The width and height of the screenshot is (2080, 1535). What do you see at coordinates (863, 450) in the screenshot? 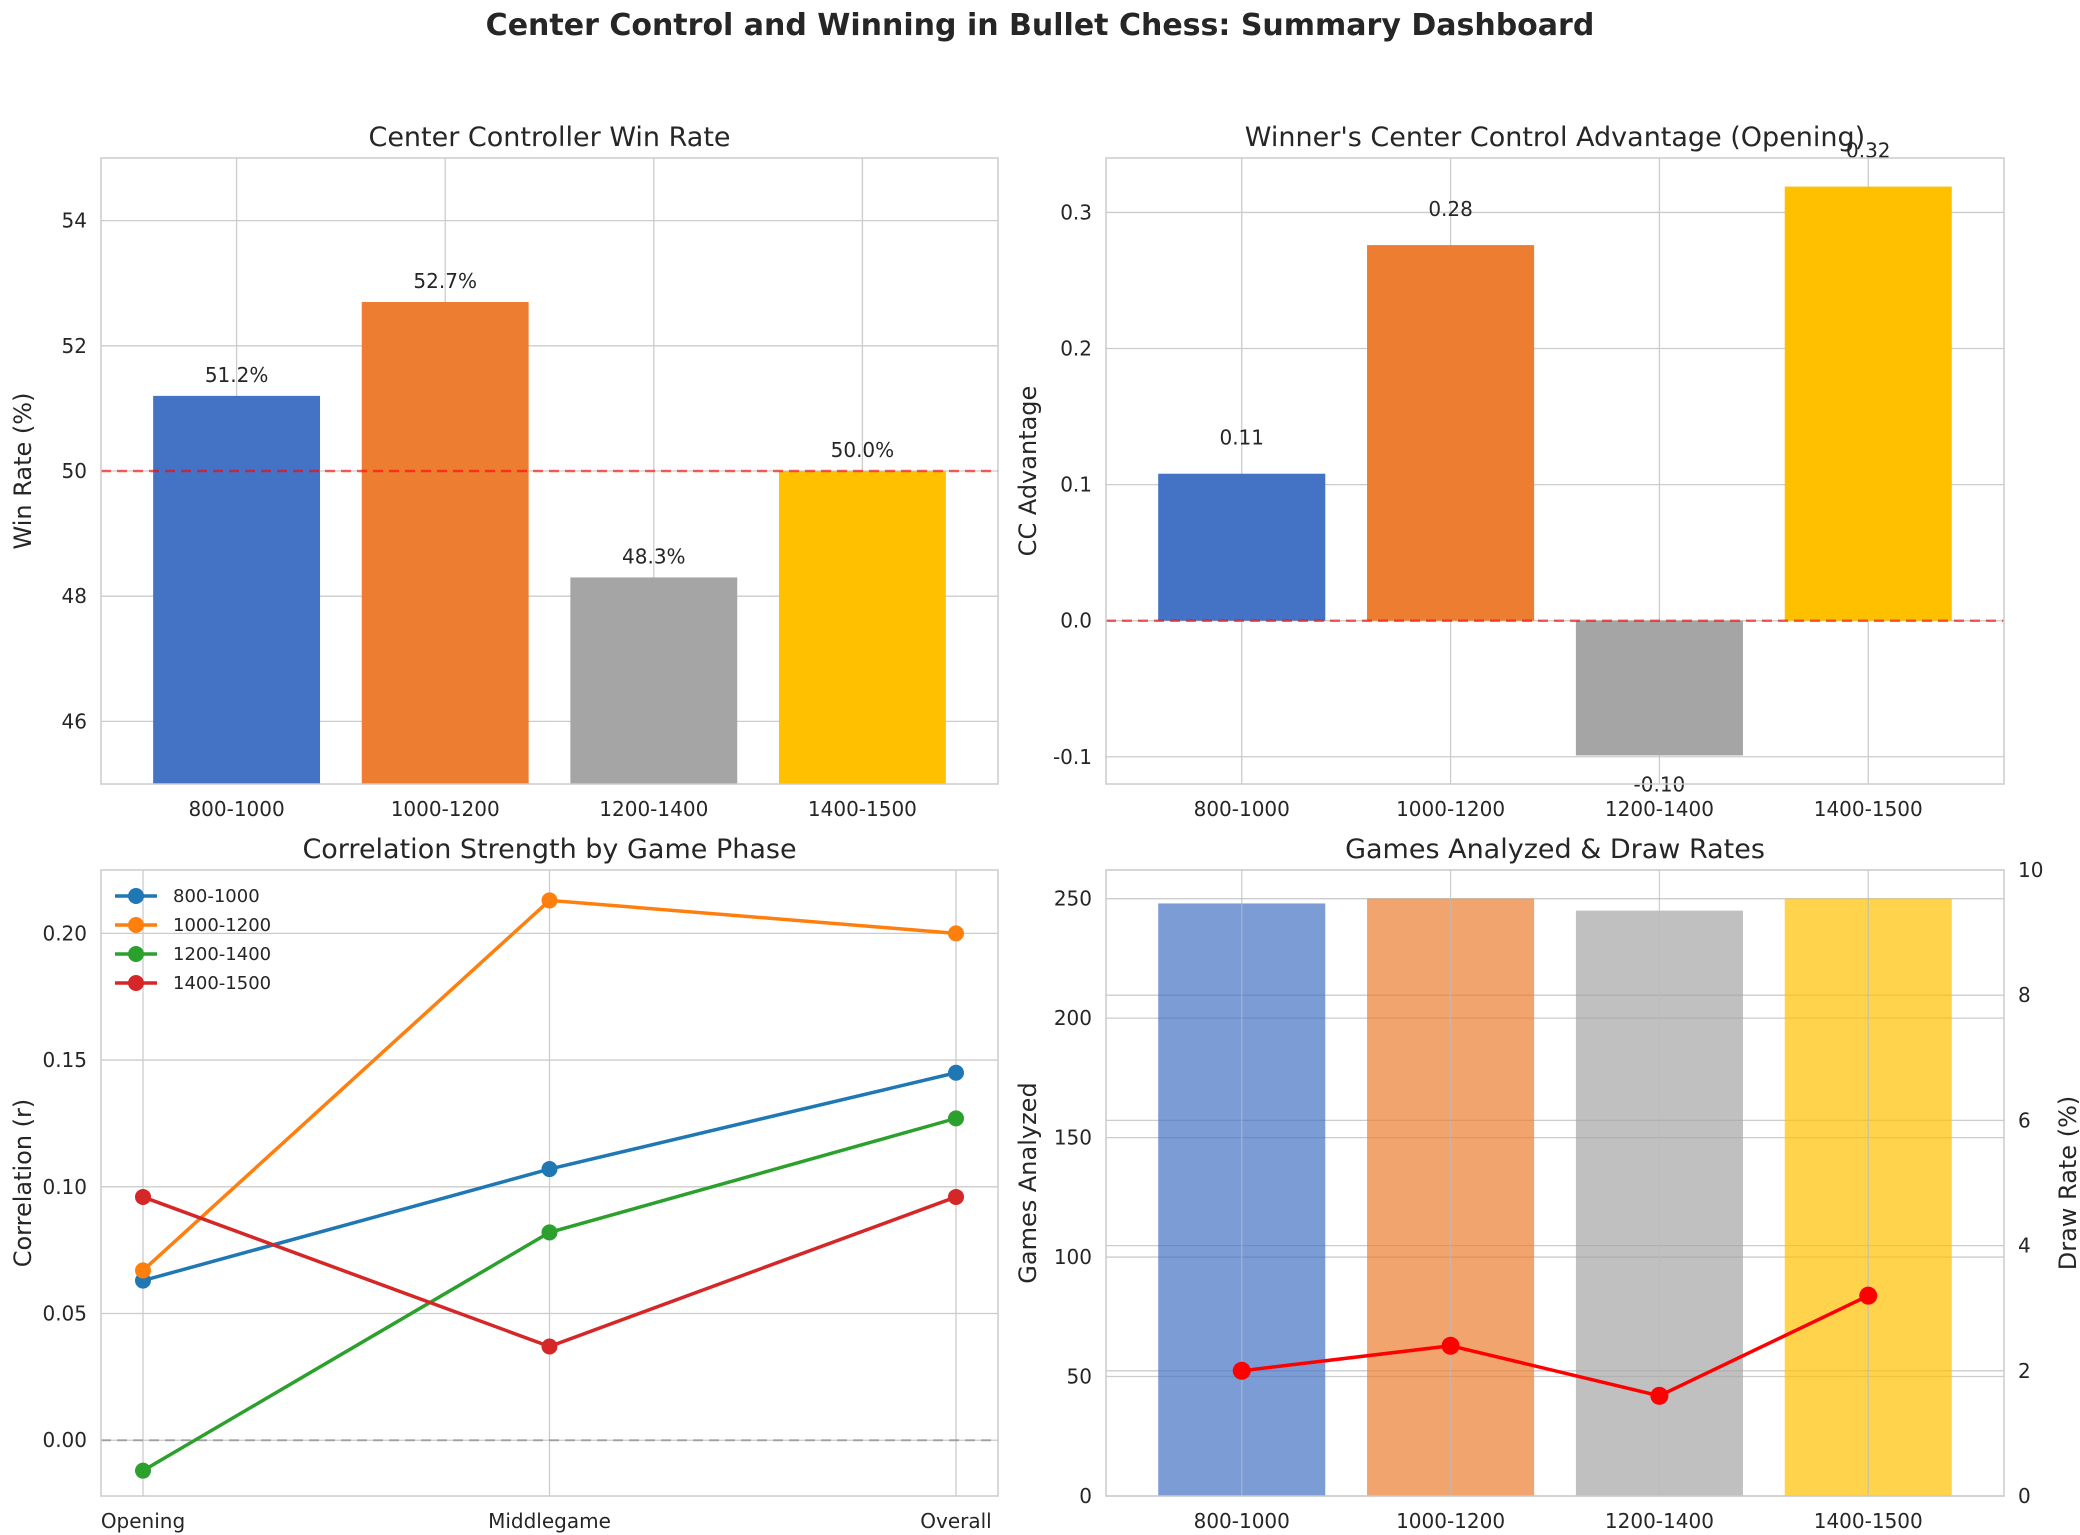
I see `bar-value-label: 50.0%` at bounding box center [863, 450].